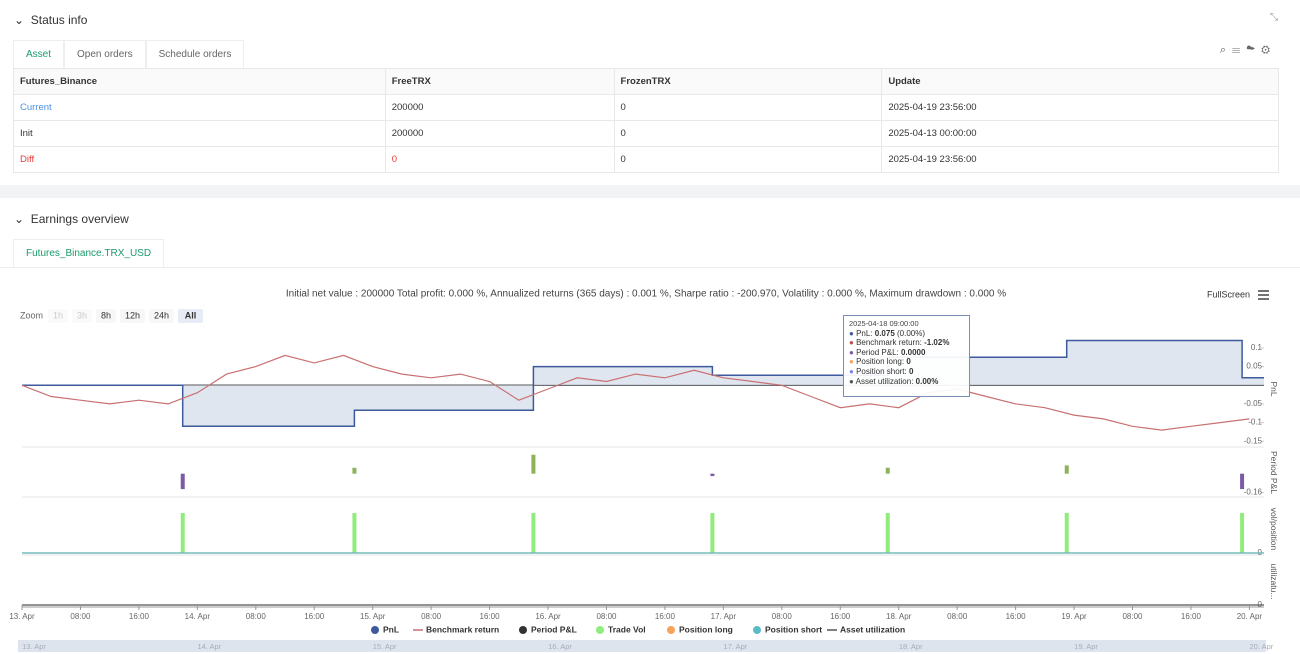 The image size is (1300, 654). I want to click on tooltip-value: -1.02%, so click(937, 343).